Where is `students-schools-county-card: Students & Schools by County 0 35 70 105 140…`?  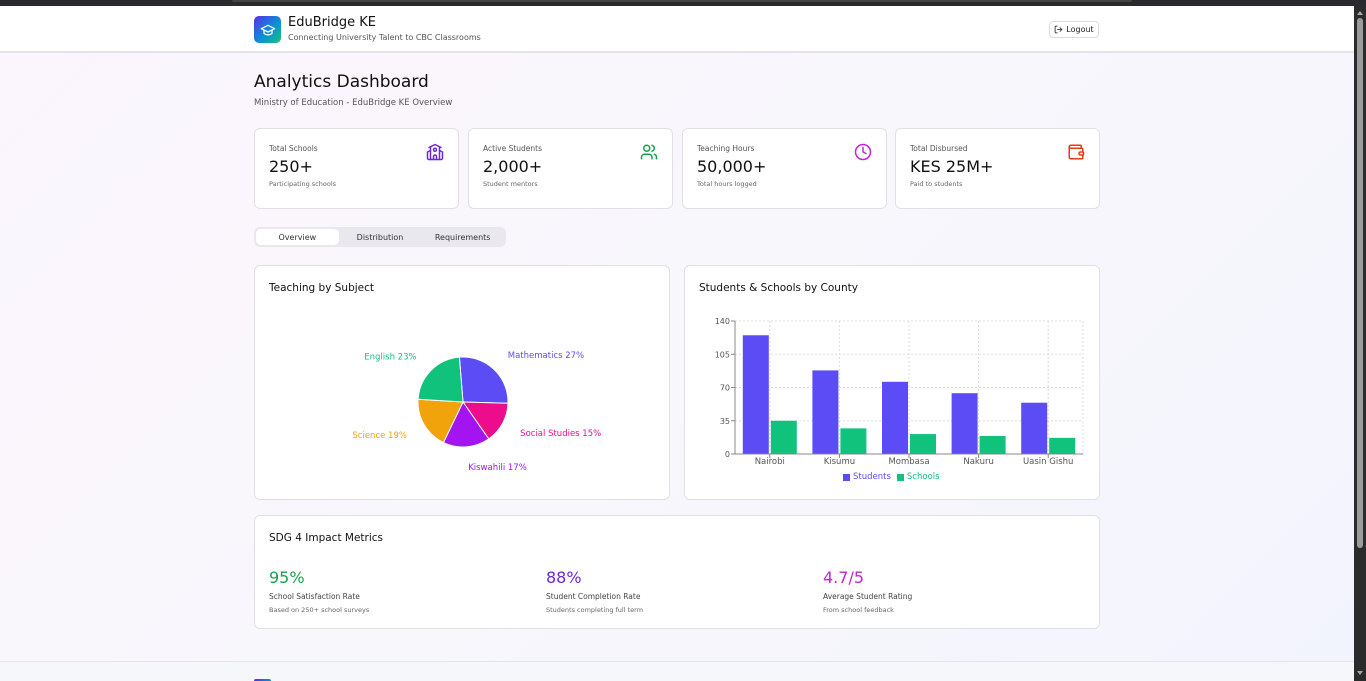
students-schools-county-card: Students & Schools by County 0 35 70 105 140… is located at coordinates (892, 382).